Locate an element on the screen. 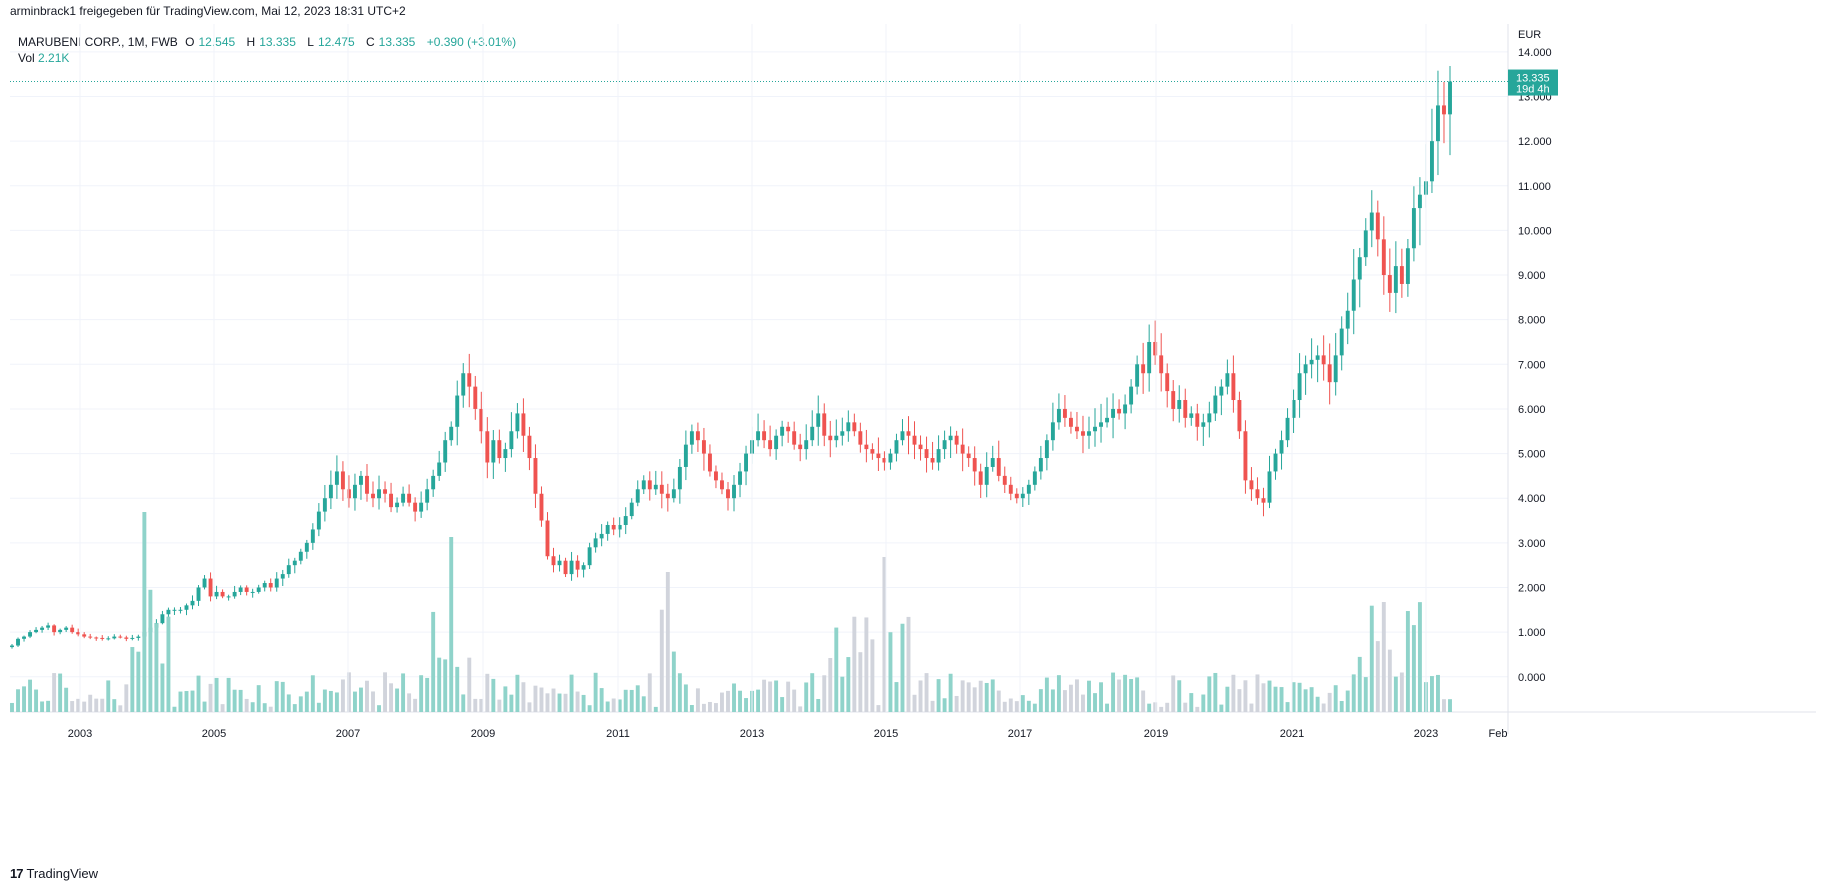 Image resolution: width=1834 pixels, height=893 pixels. close-value: 13.335 is located at coordinates (397, 42).